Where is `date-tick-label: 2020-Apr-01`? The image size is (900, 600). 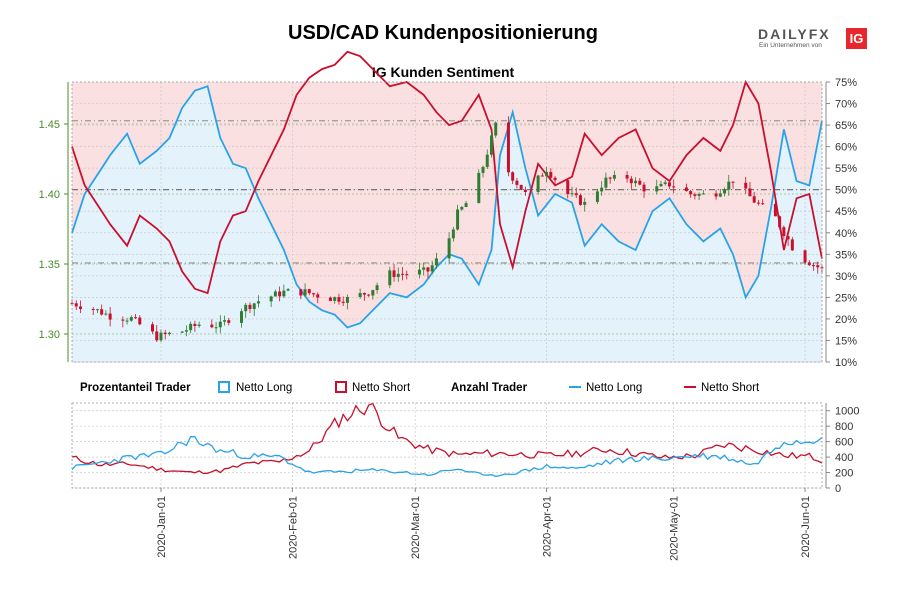 date-tick-label: 2020-Apr-01 is located at coordinates (548, 526).